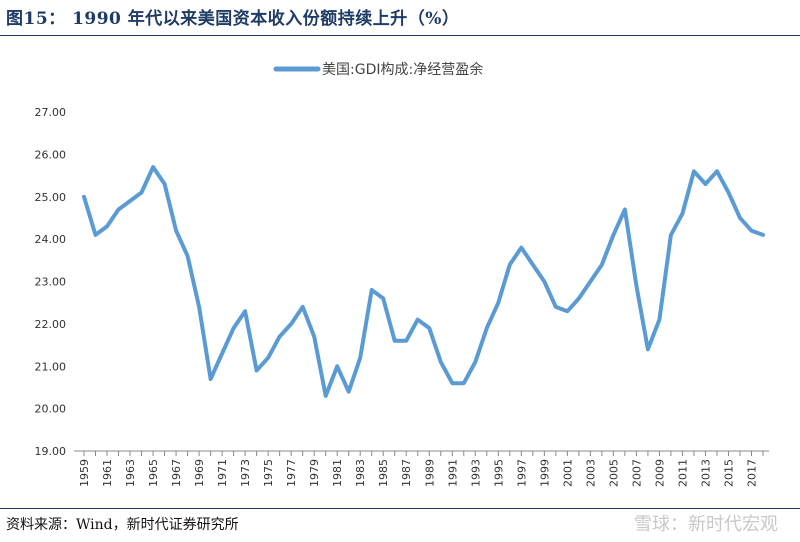 The width and height of the screenshot is (800, 542). I want to click on x-tick-label: 1973, so click(245, 473).